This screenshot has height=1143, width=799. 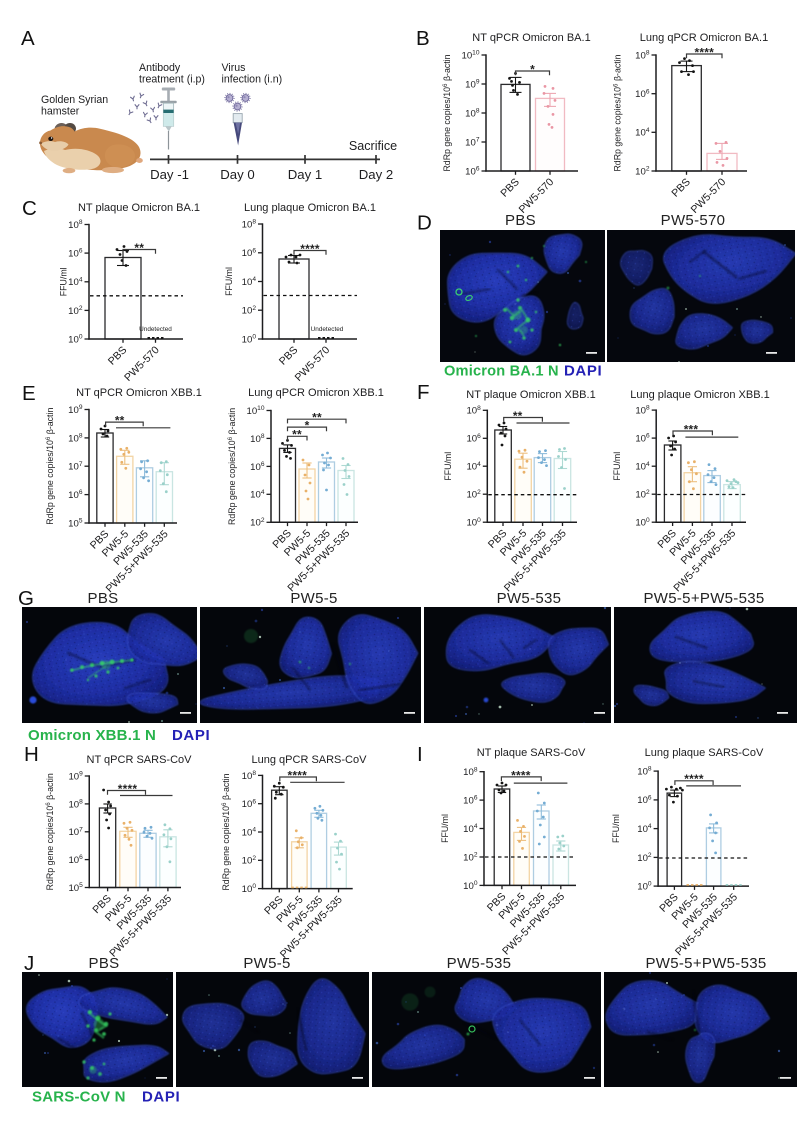 I want to click on svg-text: H, so click(x=31, y=754).